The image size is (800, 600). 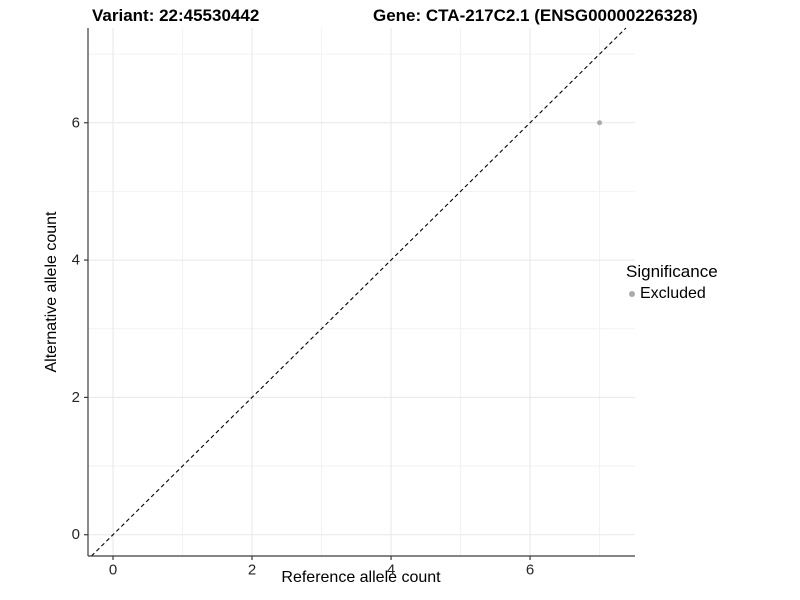 I want to click on x-tick-label: 0, so click(x=113, y=569).